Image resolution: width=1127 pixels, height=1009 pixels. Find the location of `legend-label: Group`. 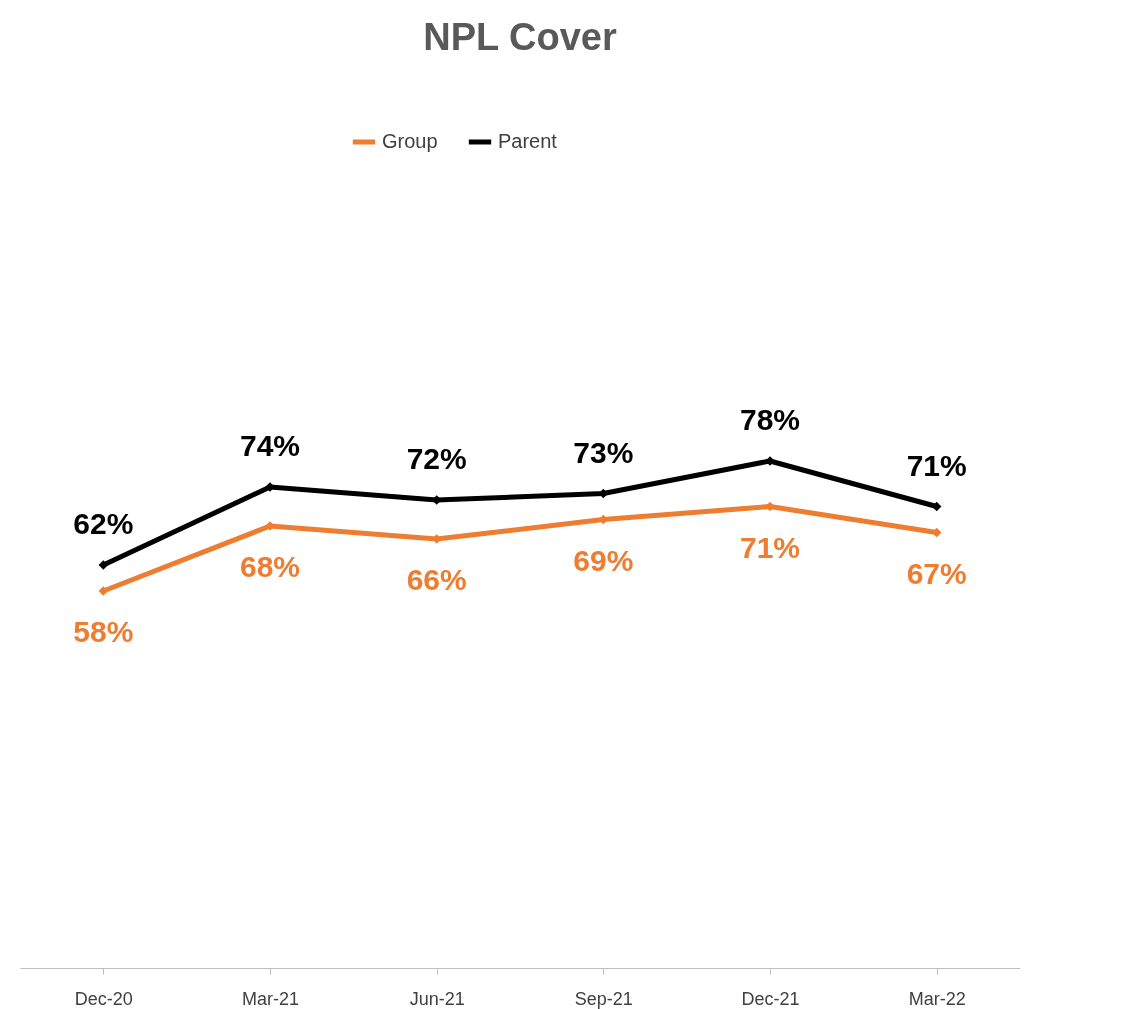

legend-label: Group is located at coordinates (410, 141).